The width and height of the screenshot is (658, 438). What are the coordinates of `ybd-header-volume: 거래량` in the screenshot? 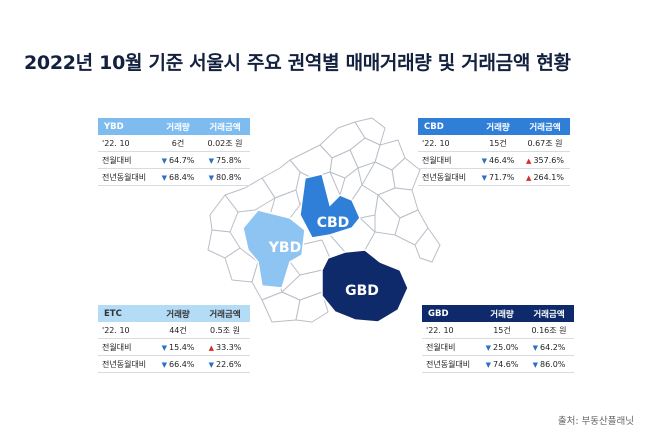 It's located at (178, 126).